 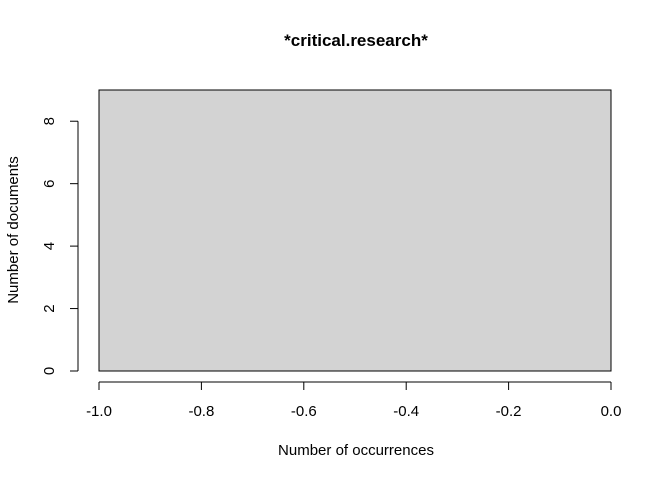 I want to click on y-tick-label: 4, so click(x=49, y=246).